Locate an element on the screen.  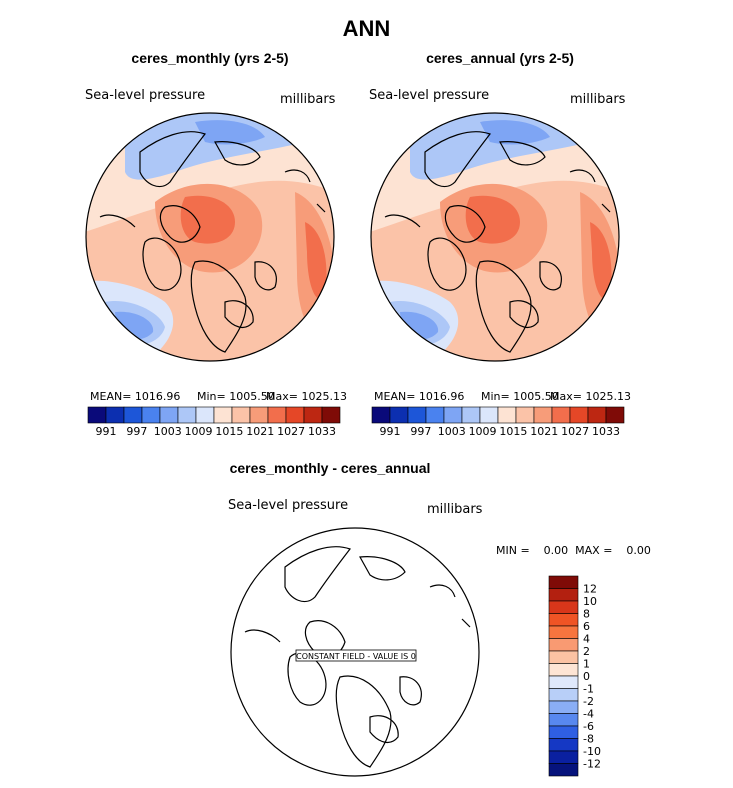
panel2-colorbar-tick-label: 1021 is located at coordinates (544, 431).